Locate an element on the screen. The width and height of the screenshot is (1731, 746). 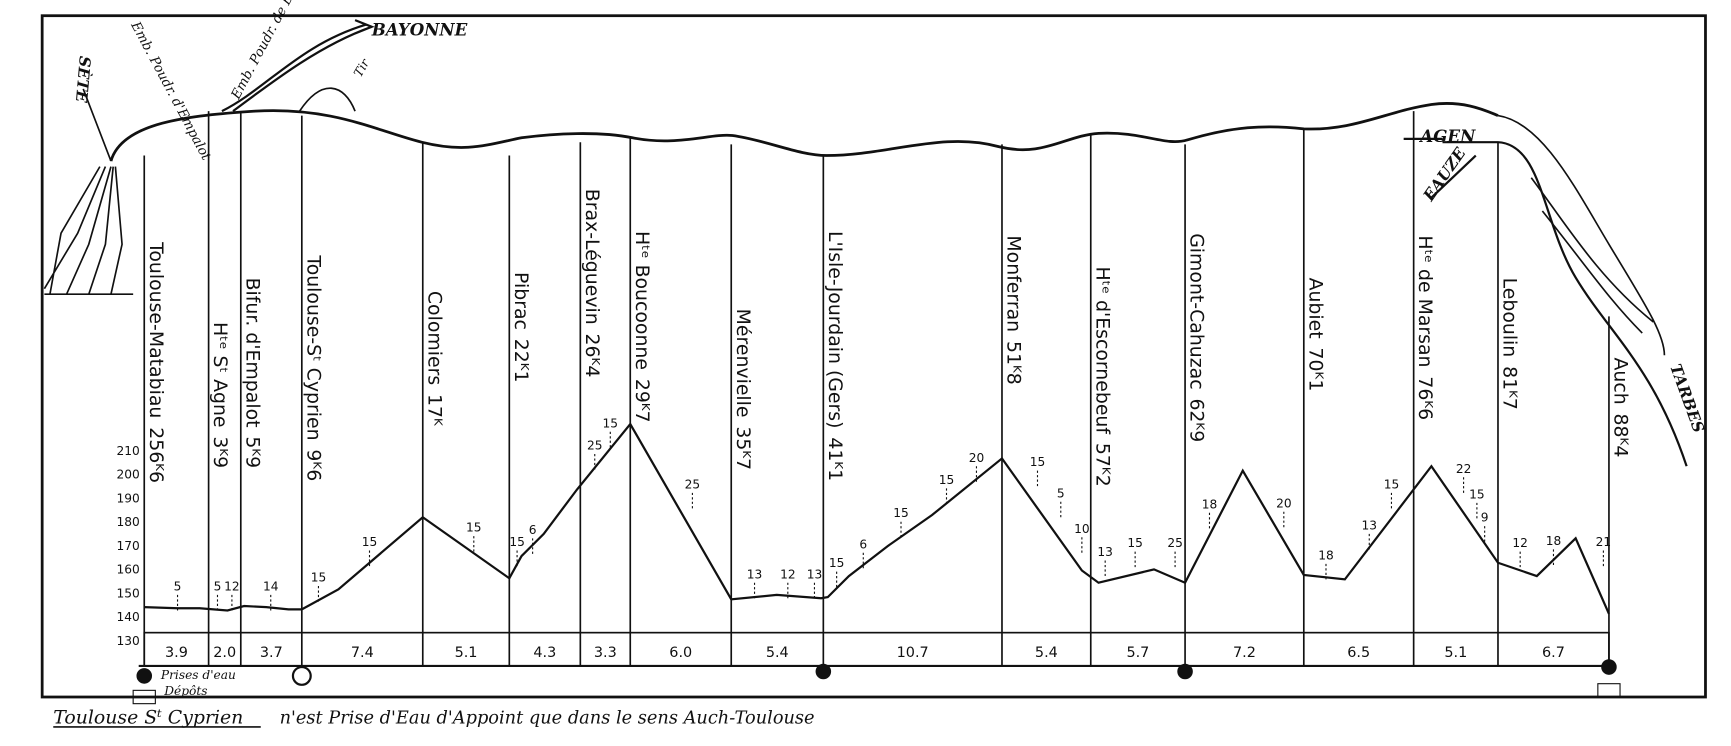
place-bayonne: BAYONNE is located at coordinates (419, 30).